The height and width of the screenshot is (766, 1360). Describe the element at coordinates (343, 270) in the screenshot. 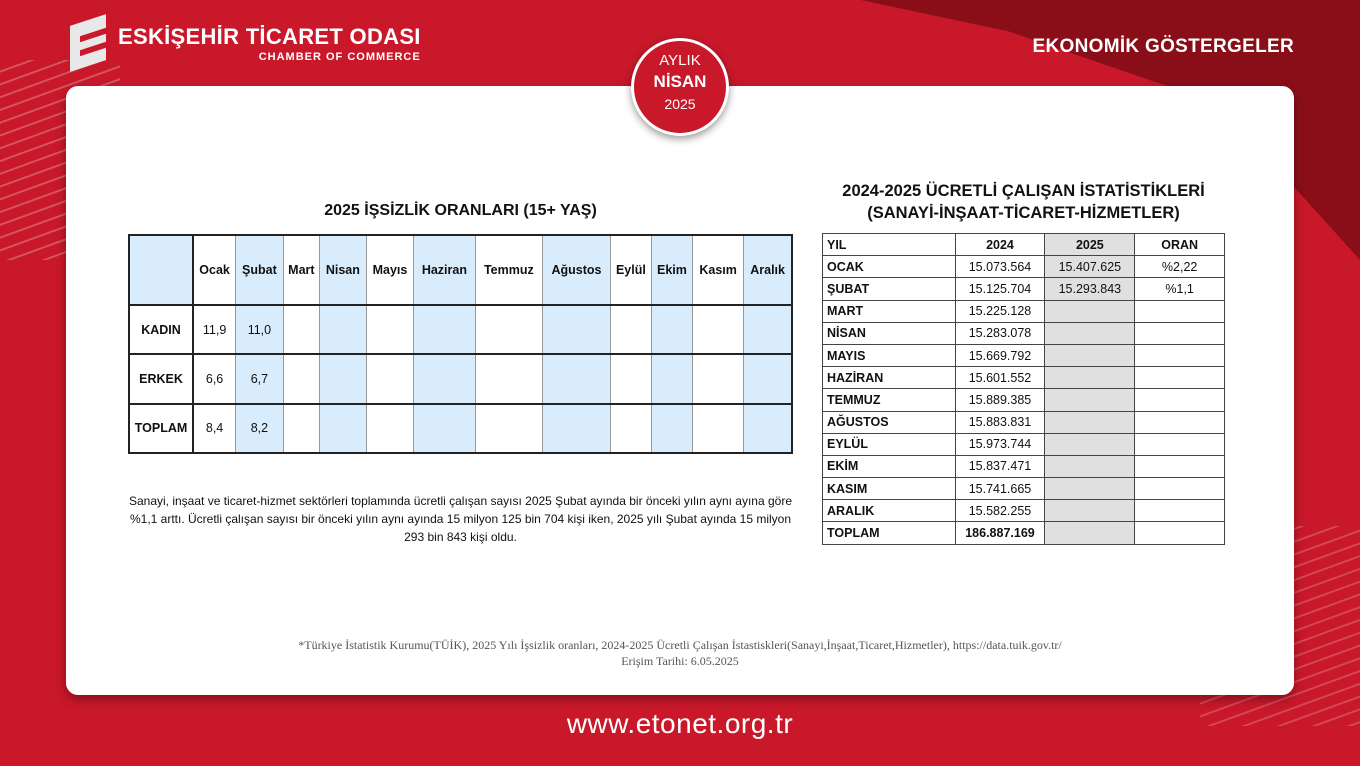

I see `month-header: Nisan` at that location.